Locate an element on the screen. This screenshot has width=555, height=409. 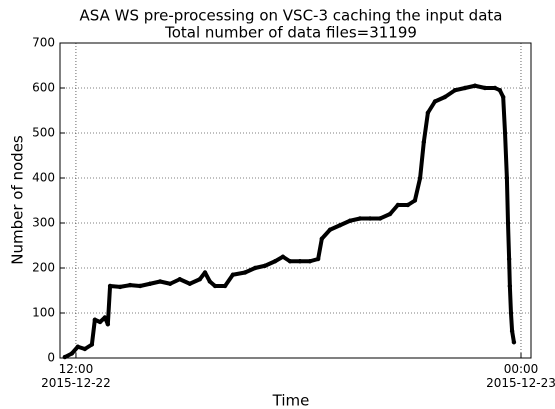
y-tick-label: 300 is located at coordinates (43, 223).